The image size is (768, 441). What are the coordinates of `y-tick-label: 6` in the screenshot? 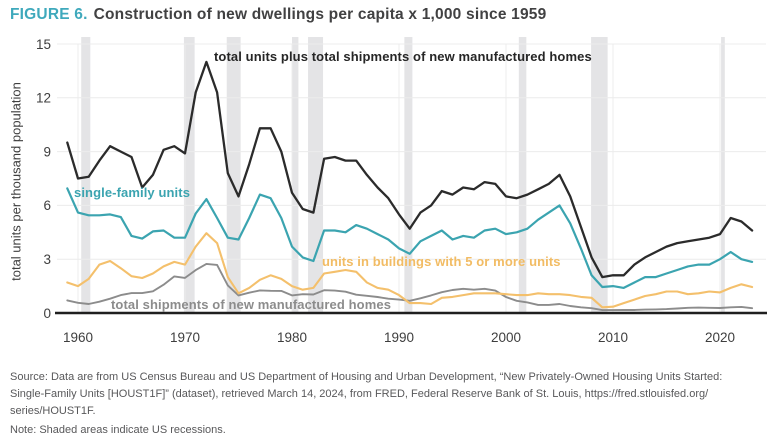 It's located at (47, 205).